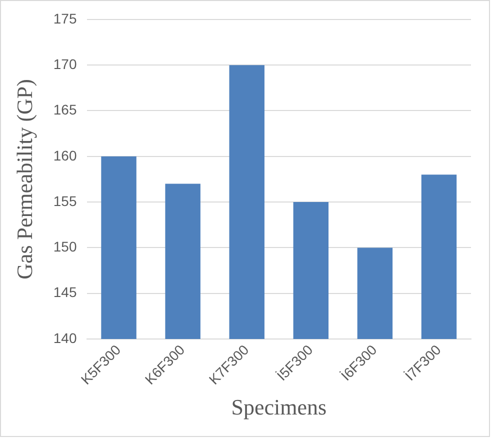 The width and height of the screenshot is (492, 439). I want to click on y-axis-title: Gas Permeability (GP), so click(24, 179).